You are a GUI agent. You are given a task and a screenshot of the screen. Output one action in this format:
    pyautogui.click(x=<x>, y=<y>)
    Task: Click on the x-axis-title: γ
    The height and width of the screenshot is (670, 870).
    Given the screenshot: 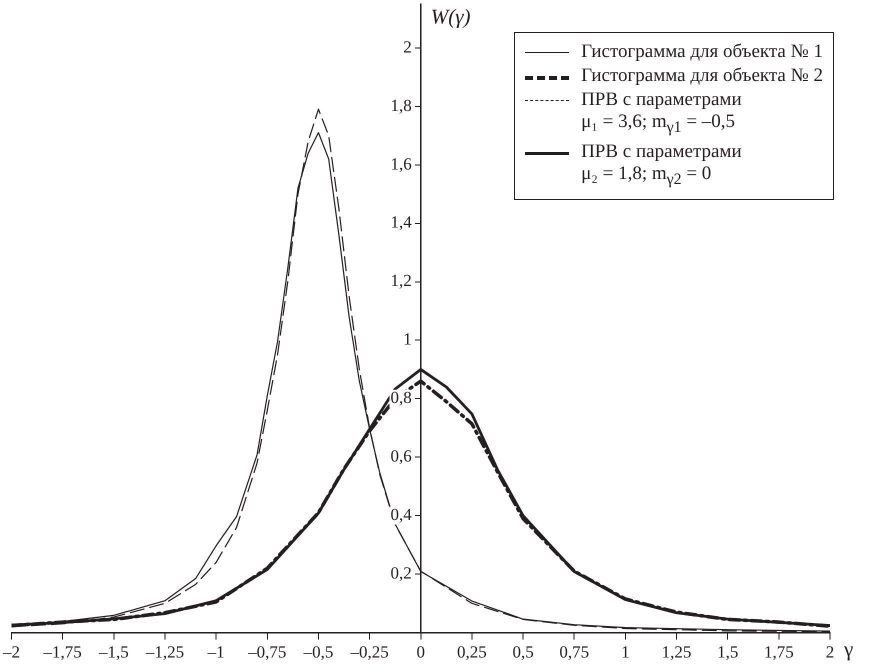 What is the action you would take?
    pyautogui.click(x=848, y=649)
    